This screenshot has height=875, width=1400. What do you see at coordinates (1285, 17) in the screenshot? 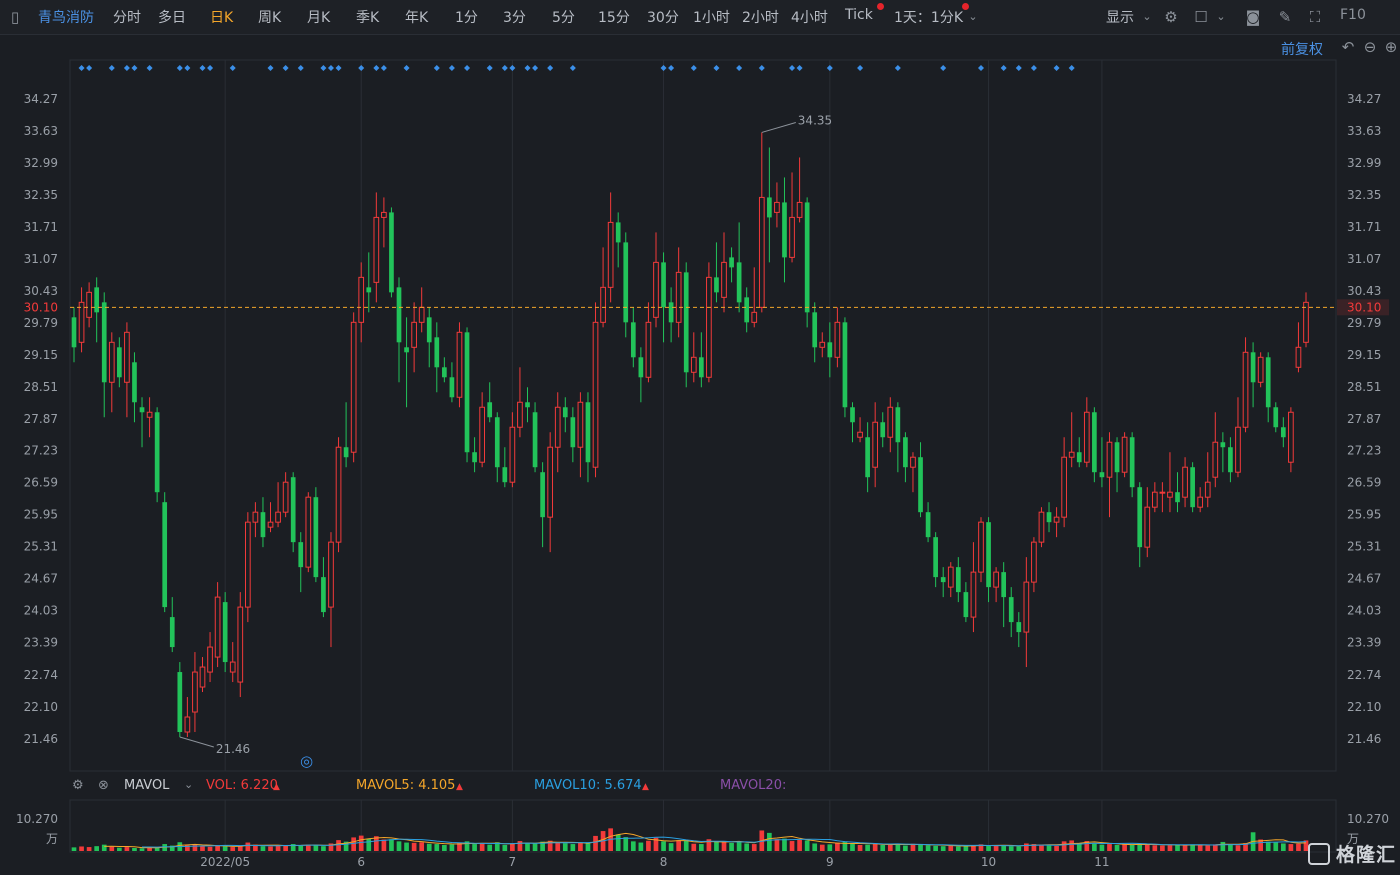
I see `pen-icon: ✎` at bounding box center [1285, 17].